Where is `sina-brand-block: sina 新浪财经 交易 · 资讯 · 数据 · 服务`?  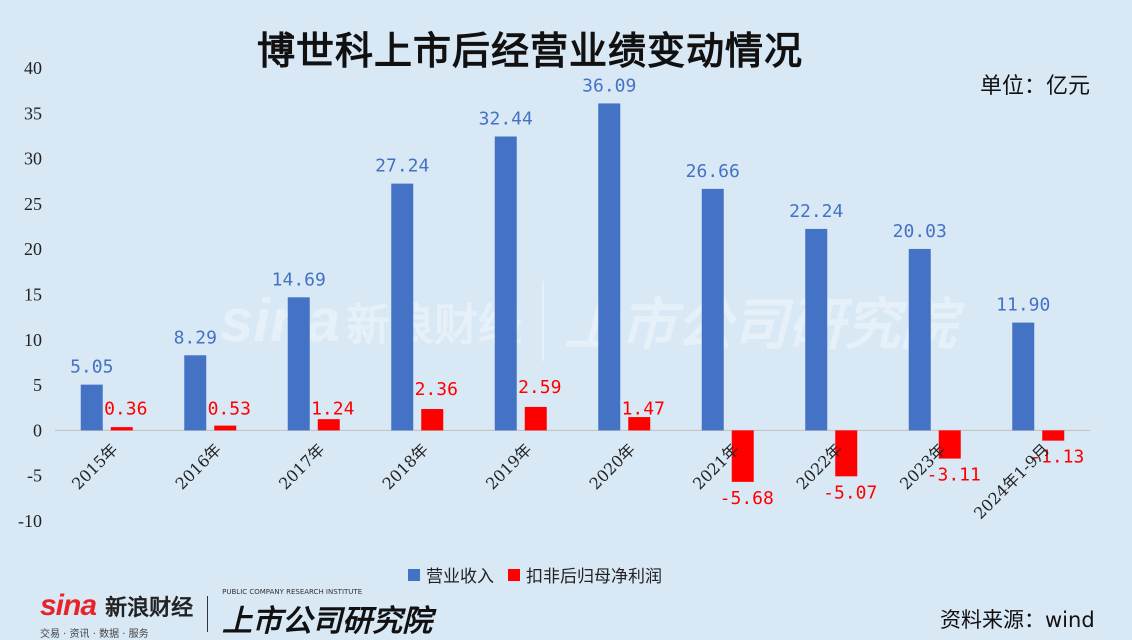 sina-brand-block: sina 新浪财经 交易 · 资讯 · 数据 · 服务 is located at coordinates (116, 614).